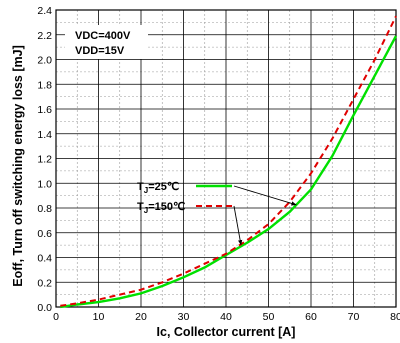 The width and height of the screenshot is (400, 343). I want to click on y-tick-label: 2.4, so click(44, 11).